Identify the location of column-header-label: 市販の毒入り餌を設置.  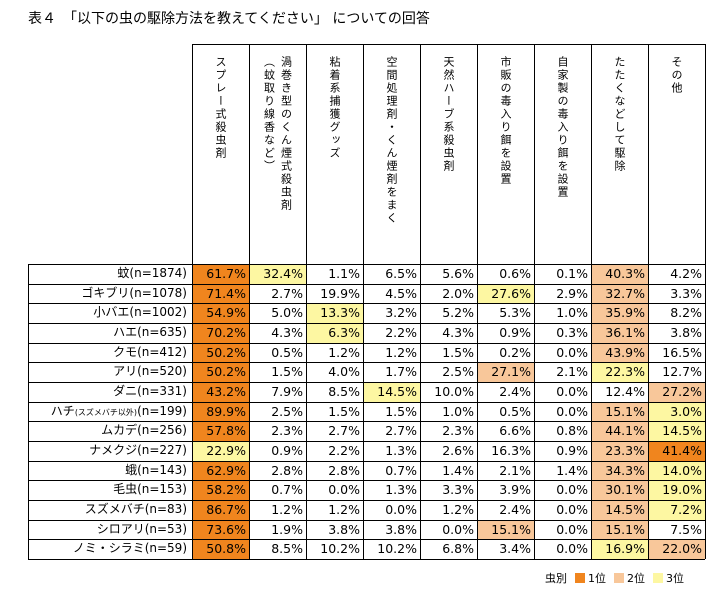
(505, 121).